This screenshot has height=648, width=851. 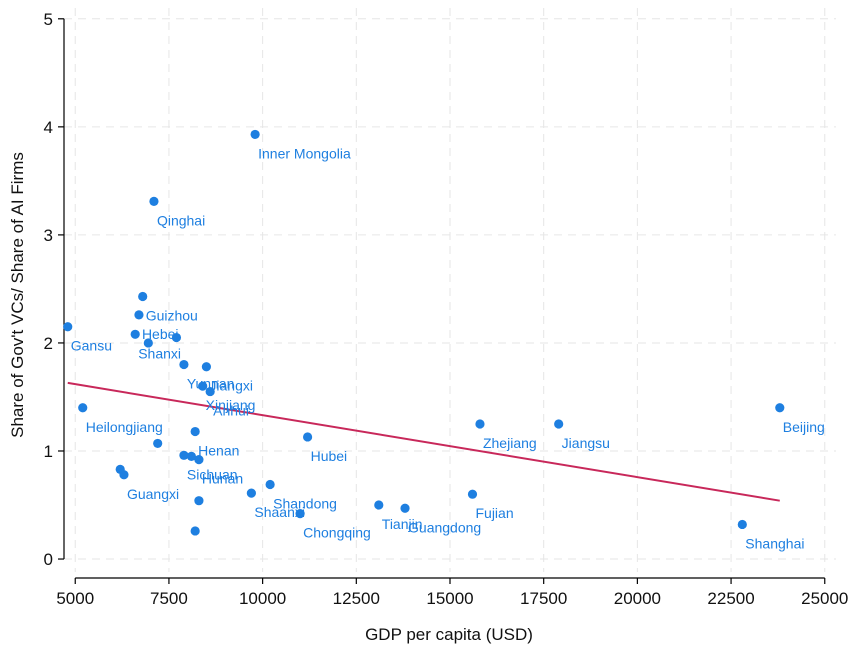 What do you see at coordinates (730, 598) in the screenshot?
I see `x-tick-label: 22500` at bounding box center [730, 598].